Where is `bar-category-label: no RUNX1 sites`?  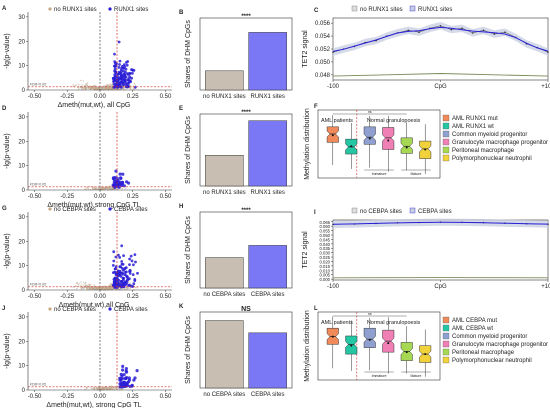 bar-category-label: no RUNX1 sites is located at coordinates (224, 193).